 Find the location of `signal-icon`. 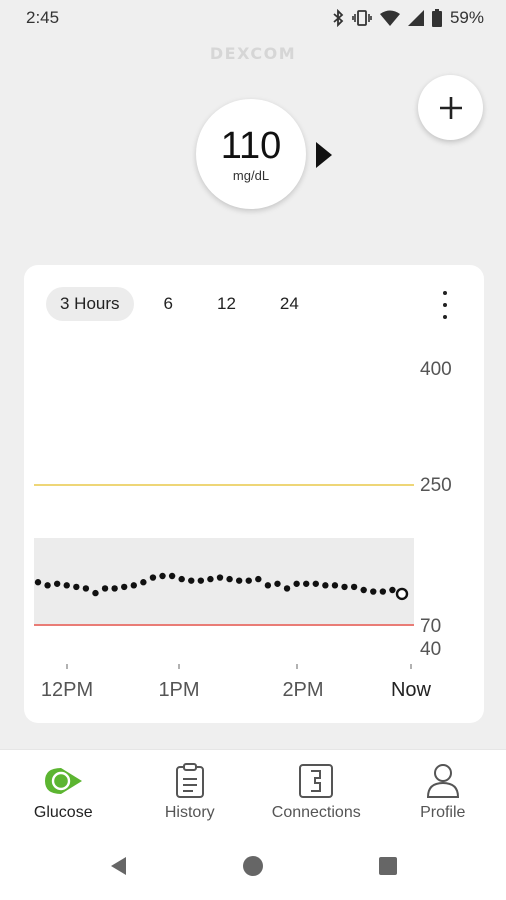

signal-icon is located at coordinates (415, 18).